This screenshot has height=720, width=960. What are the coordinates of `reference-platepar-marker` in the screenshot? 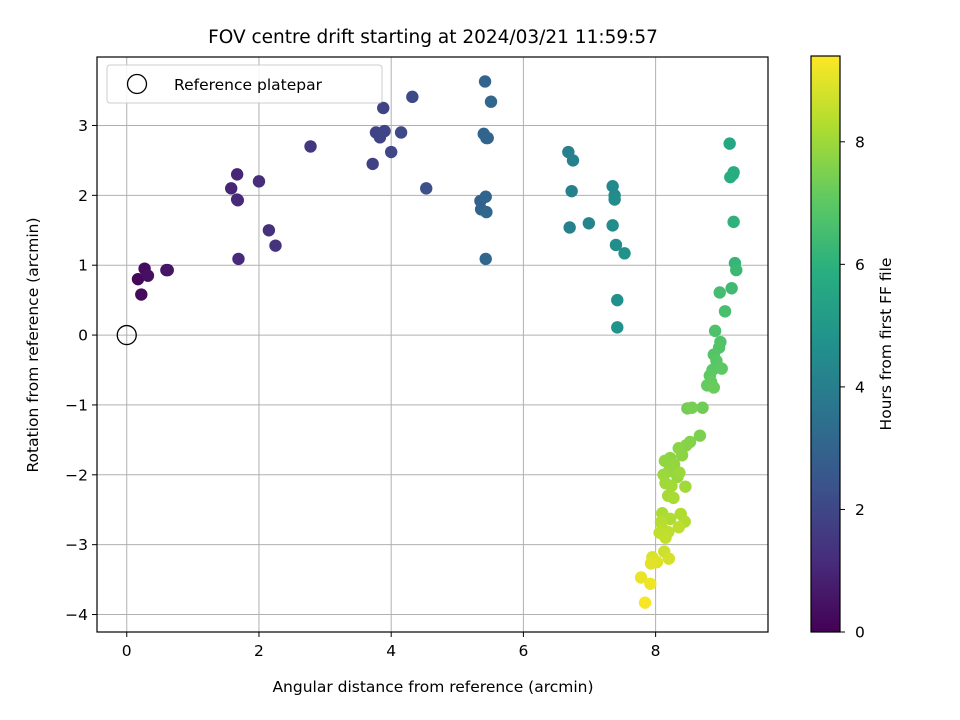 It's located at (126, 335).